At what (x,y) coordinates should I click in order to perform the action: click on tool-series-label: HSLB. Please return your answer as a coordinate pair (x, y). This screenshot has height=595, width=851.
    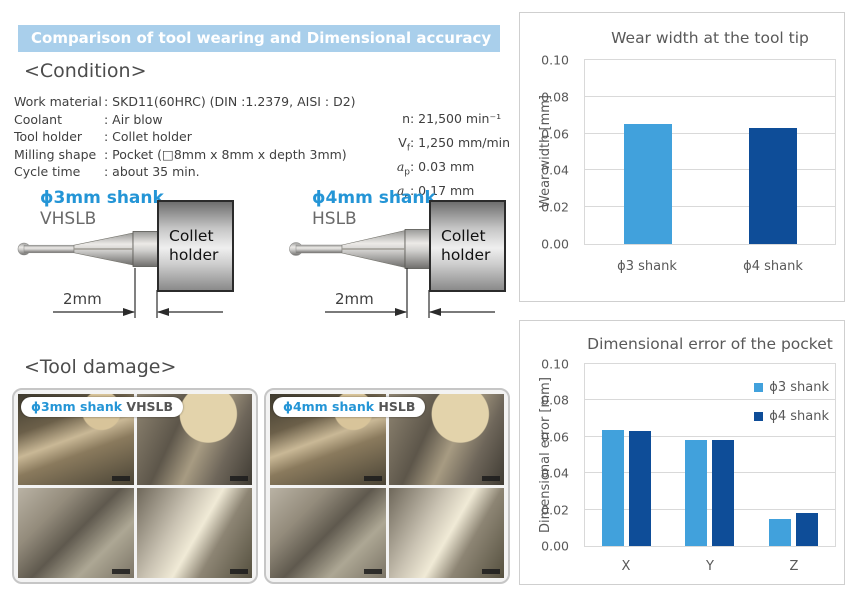
    Looking at the image, I should click on (334, 219).